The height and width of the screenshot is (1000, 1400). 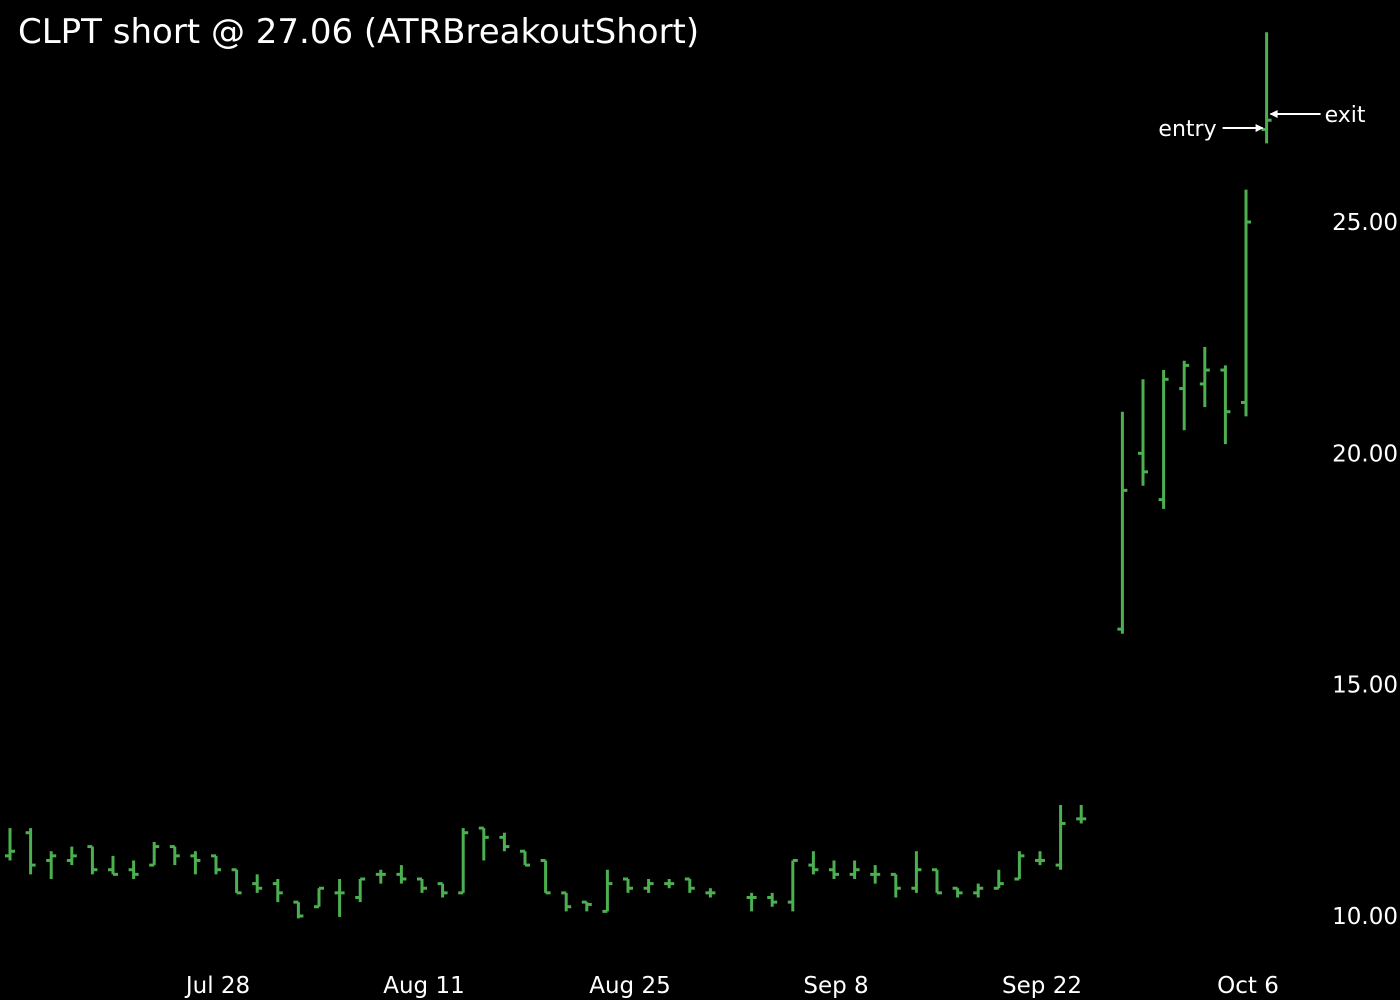 What do you see at coordinates (1042, 986) in the screenshot?
I see `x-tick-label: Sep 22` at bounding box center [1042, 986].